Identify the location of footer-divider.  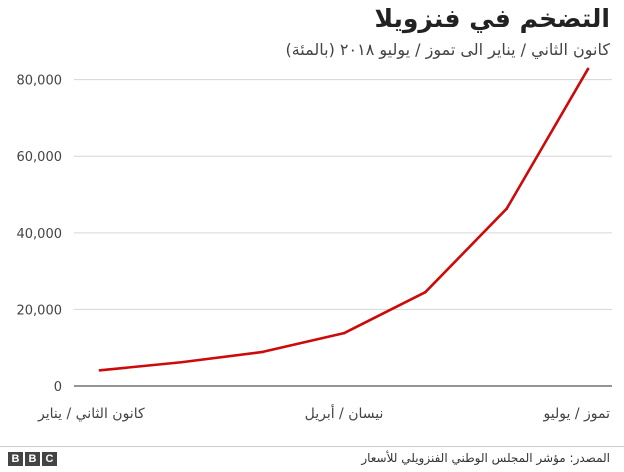
(312, 446).